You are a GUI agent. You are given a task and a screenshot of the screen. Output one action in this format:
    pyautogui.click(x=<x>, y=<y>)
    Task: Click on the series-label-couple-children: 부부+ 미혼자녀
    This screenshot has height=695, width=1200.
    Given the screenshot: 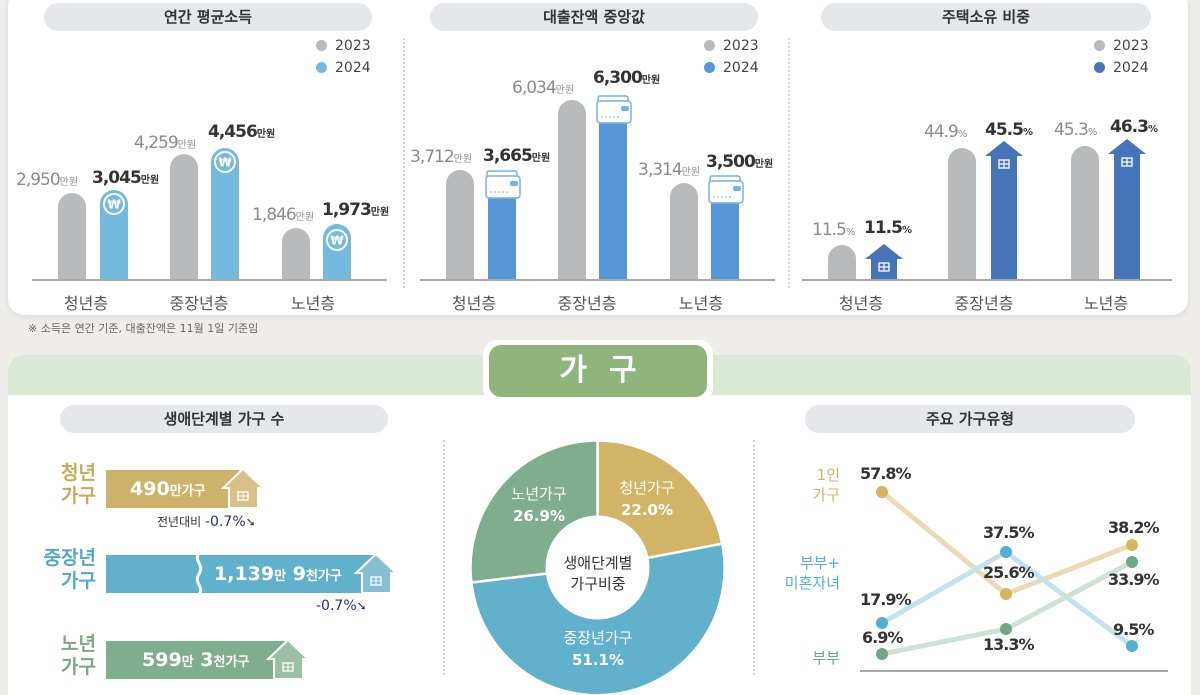 What is the action you would take?
    pyautogui.click(x=812, y=573)
    